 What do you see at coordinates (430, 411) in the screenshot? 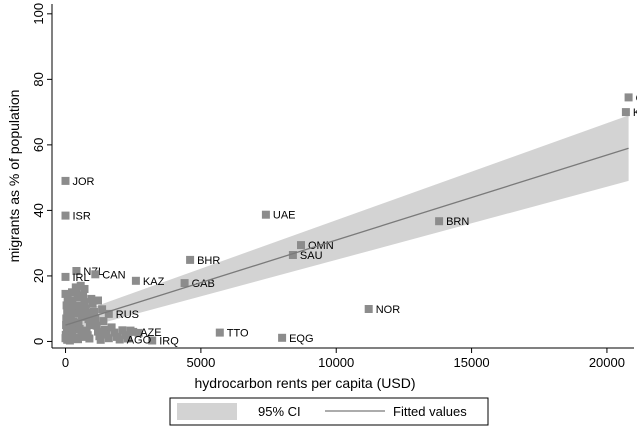
I see `legend-label-fit: Fitted values` at bounding box center [430, 411].